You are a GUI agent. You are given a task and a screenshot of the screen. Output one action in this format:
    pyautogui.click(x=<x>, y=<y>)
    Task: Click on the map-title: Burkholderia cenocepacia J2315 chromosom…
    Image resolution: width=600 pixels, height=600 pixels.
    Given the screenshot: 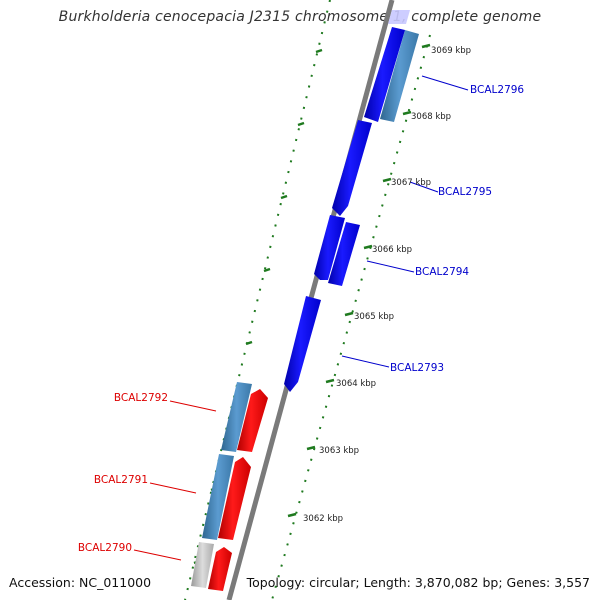 What is the action you would take?
    pyautogui.click(x=300, y=17)
    